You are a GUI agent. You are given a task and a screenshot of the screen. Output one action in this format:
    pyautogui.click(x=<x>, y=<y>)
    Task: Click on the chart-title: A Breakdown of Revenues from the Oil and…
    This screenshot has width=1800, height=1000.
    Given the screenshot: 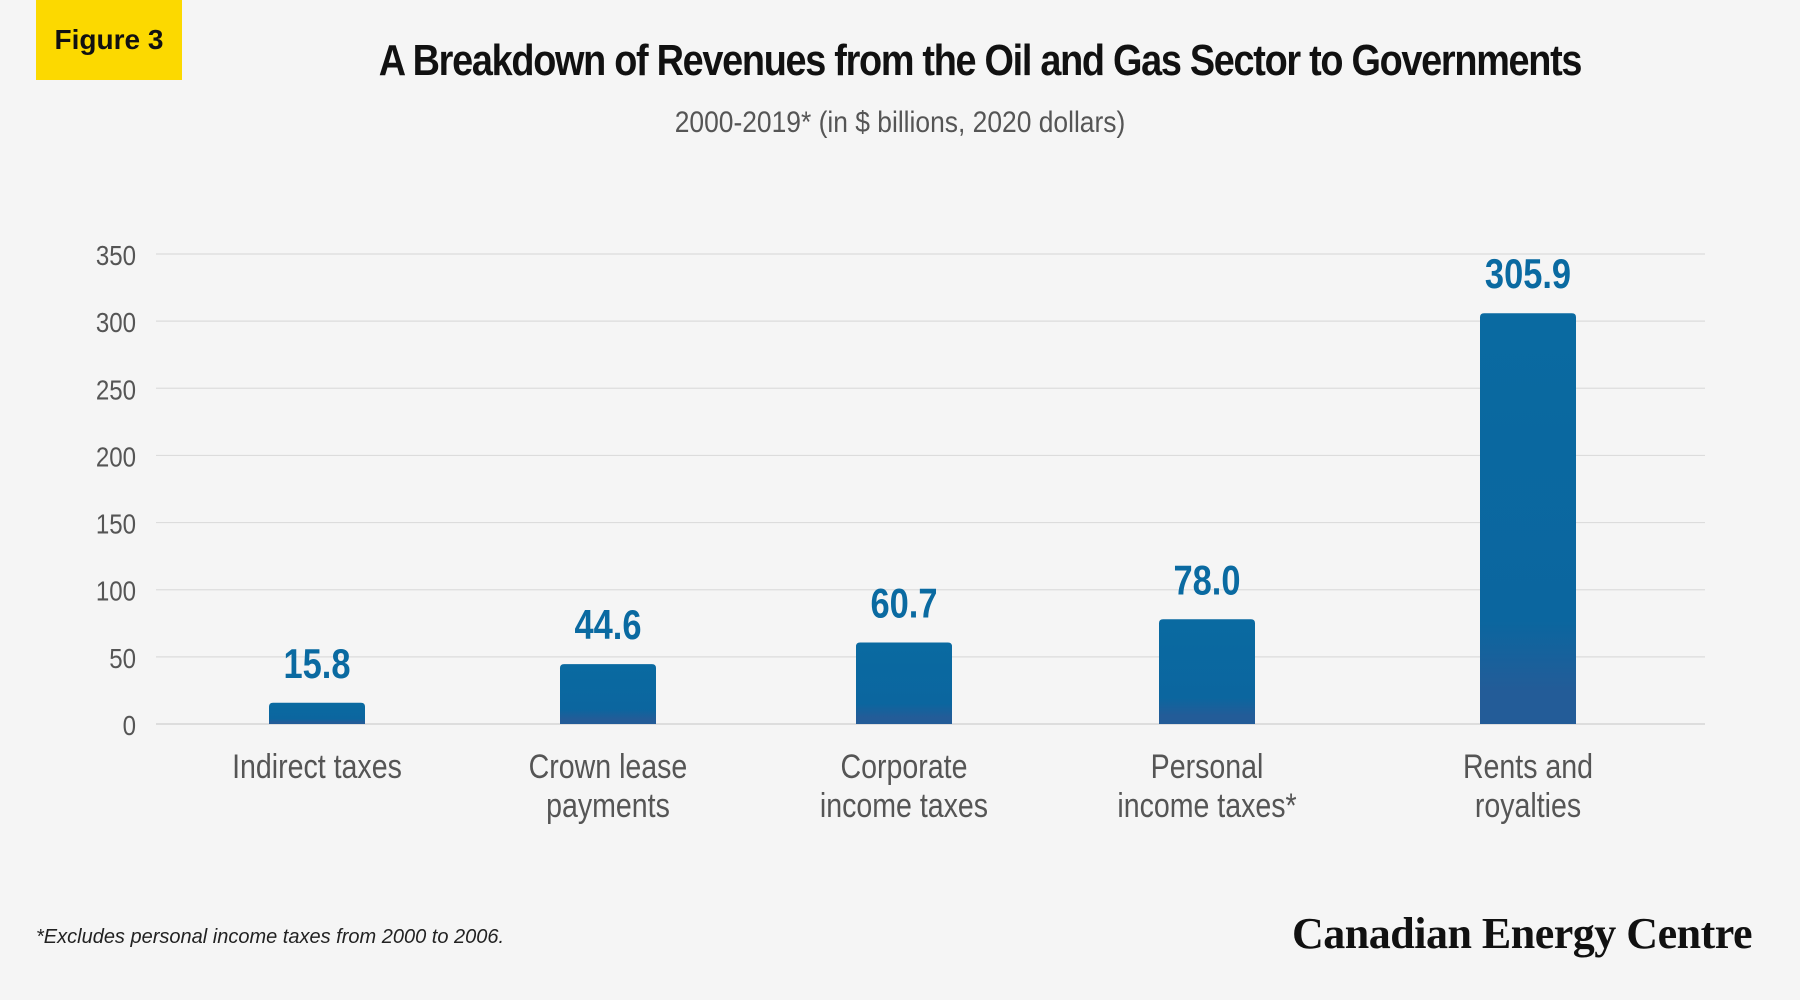 What is the action you would take?
    pyautogui.click(x=980, y=60)
    